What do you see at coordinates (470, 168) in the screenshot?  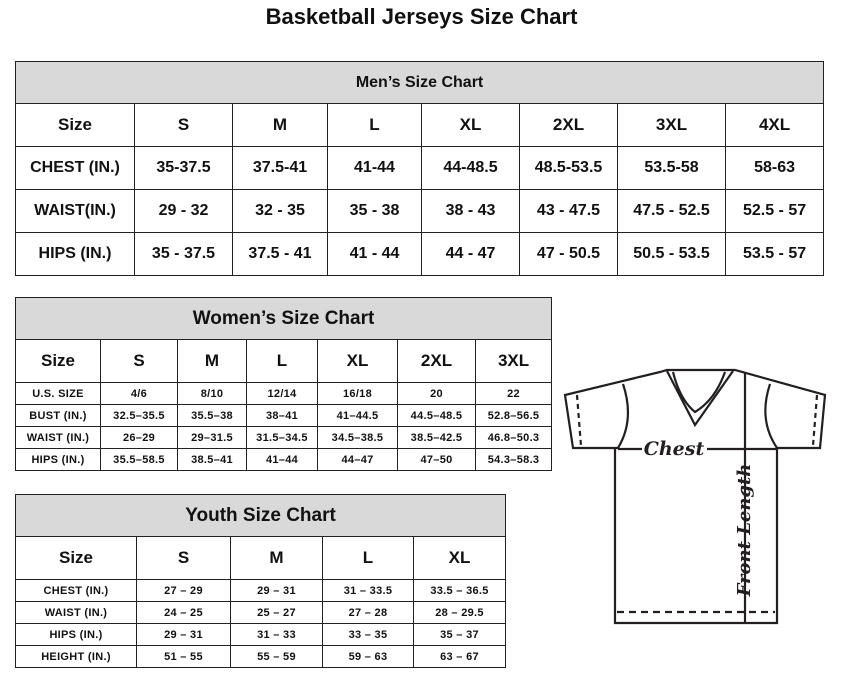 I see `table-cell: 44-48.5` at bounding box center [470, 168].